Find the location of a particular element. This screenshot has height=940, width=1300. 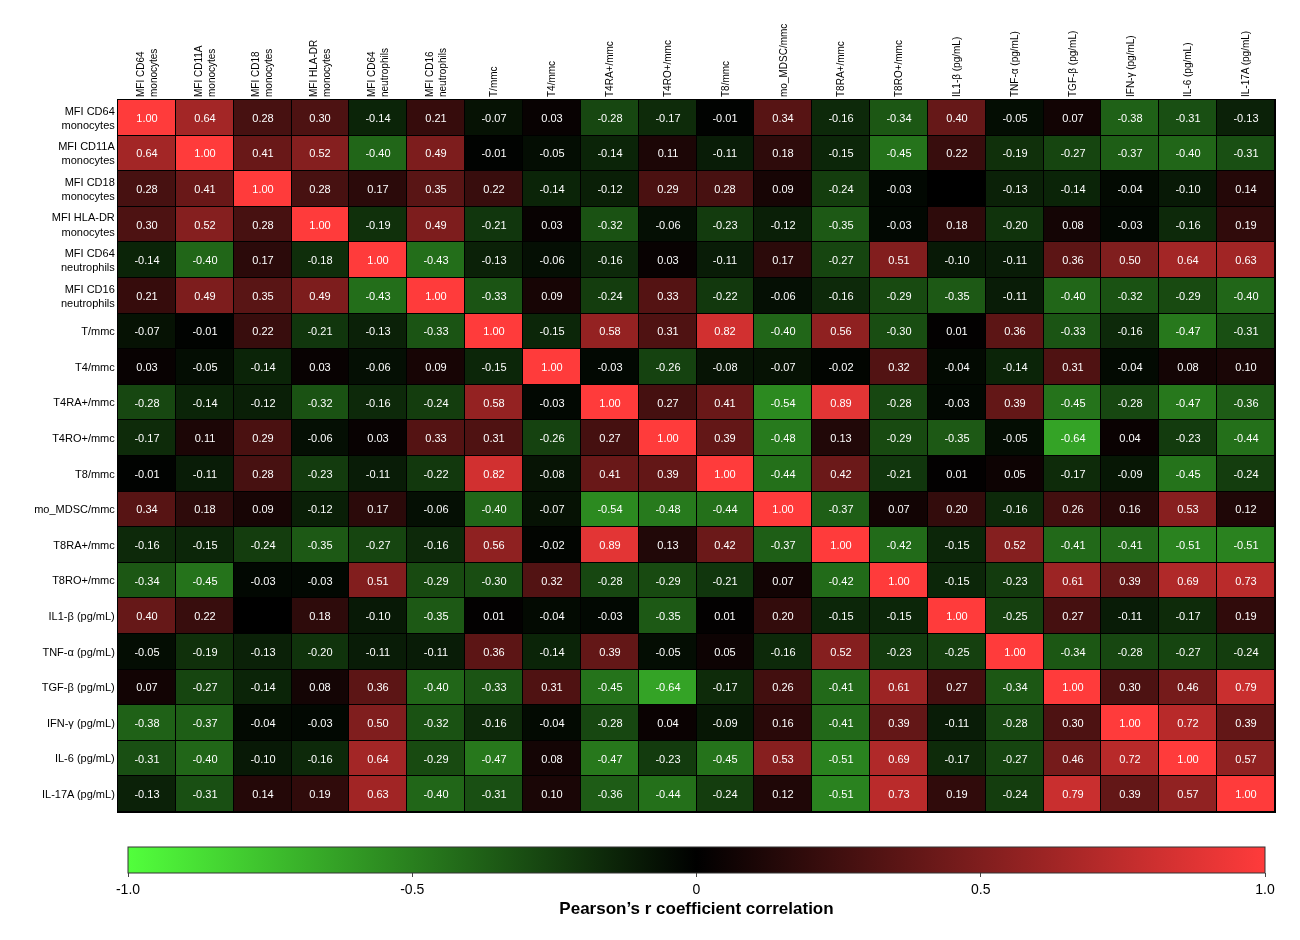

data-label: 0.30 is located at coordinates (320, 117).